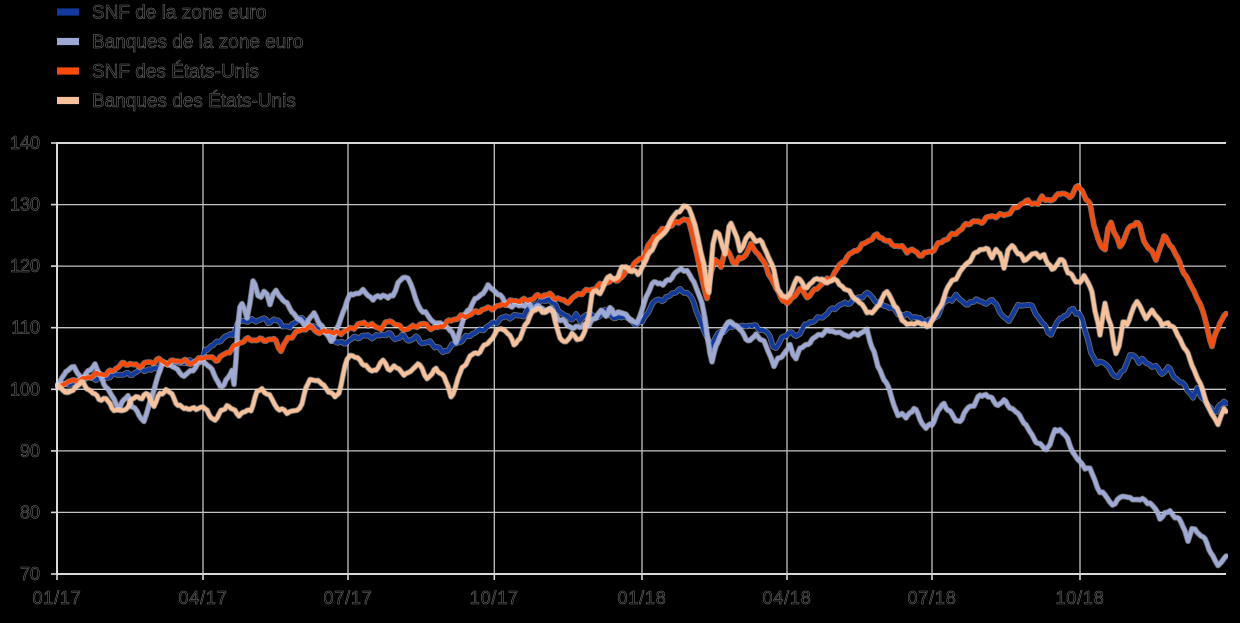  I want to click on svg-text: 01/17, so click(56, 598).